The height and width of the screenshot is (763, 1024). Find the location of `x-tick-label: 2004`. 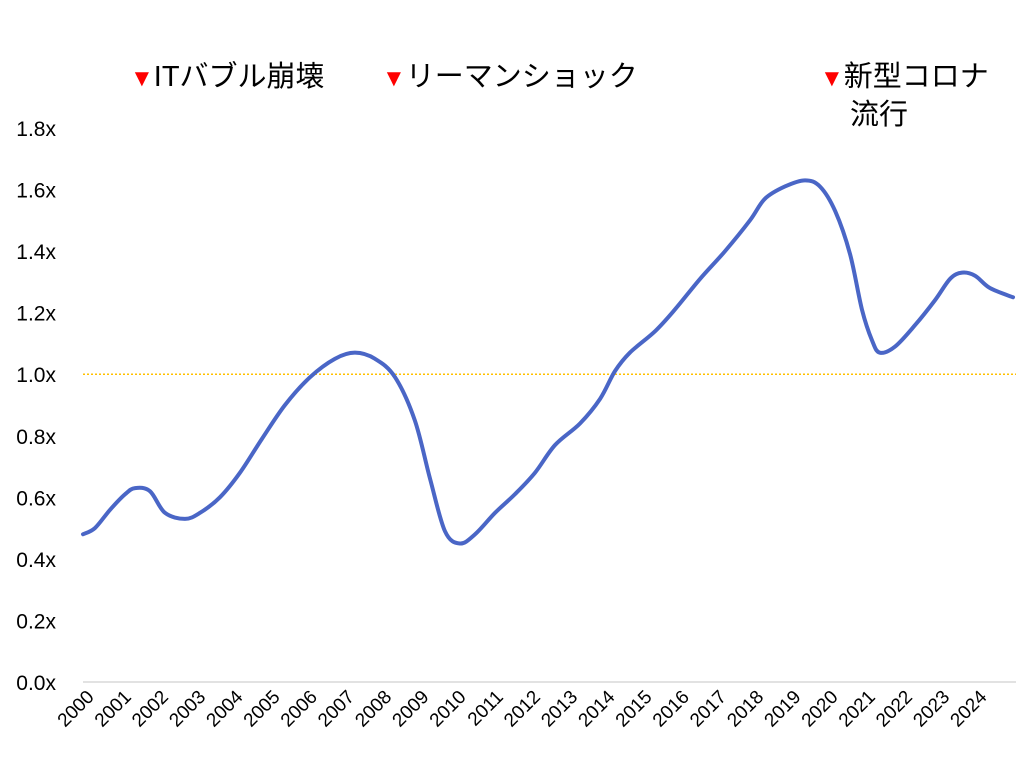

x-tick-label: 2004 is located at coordinates (225, 708).